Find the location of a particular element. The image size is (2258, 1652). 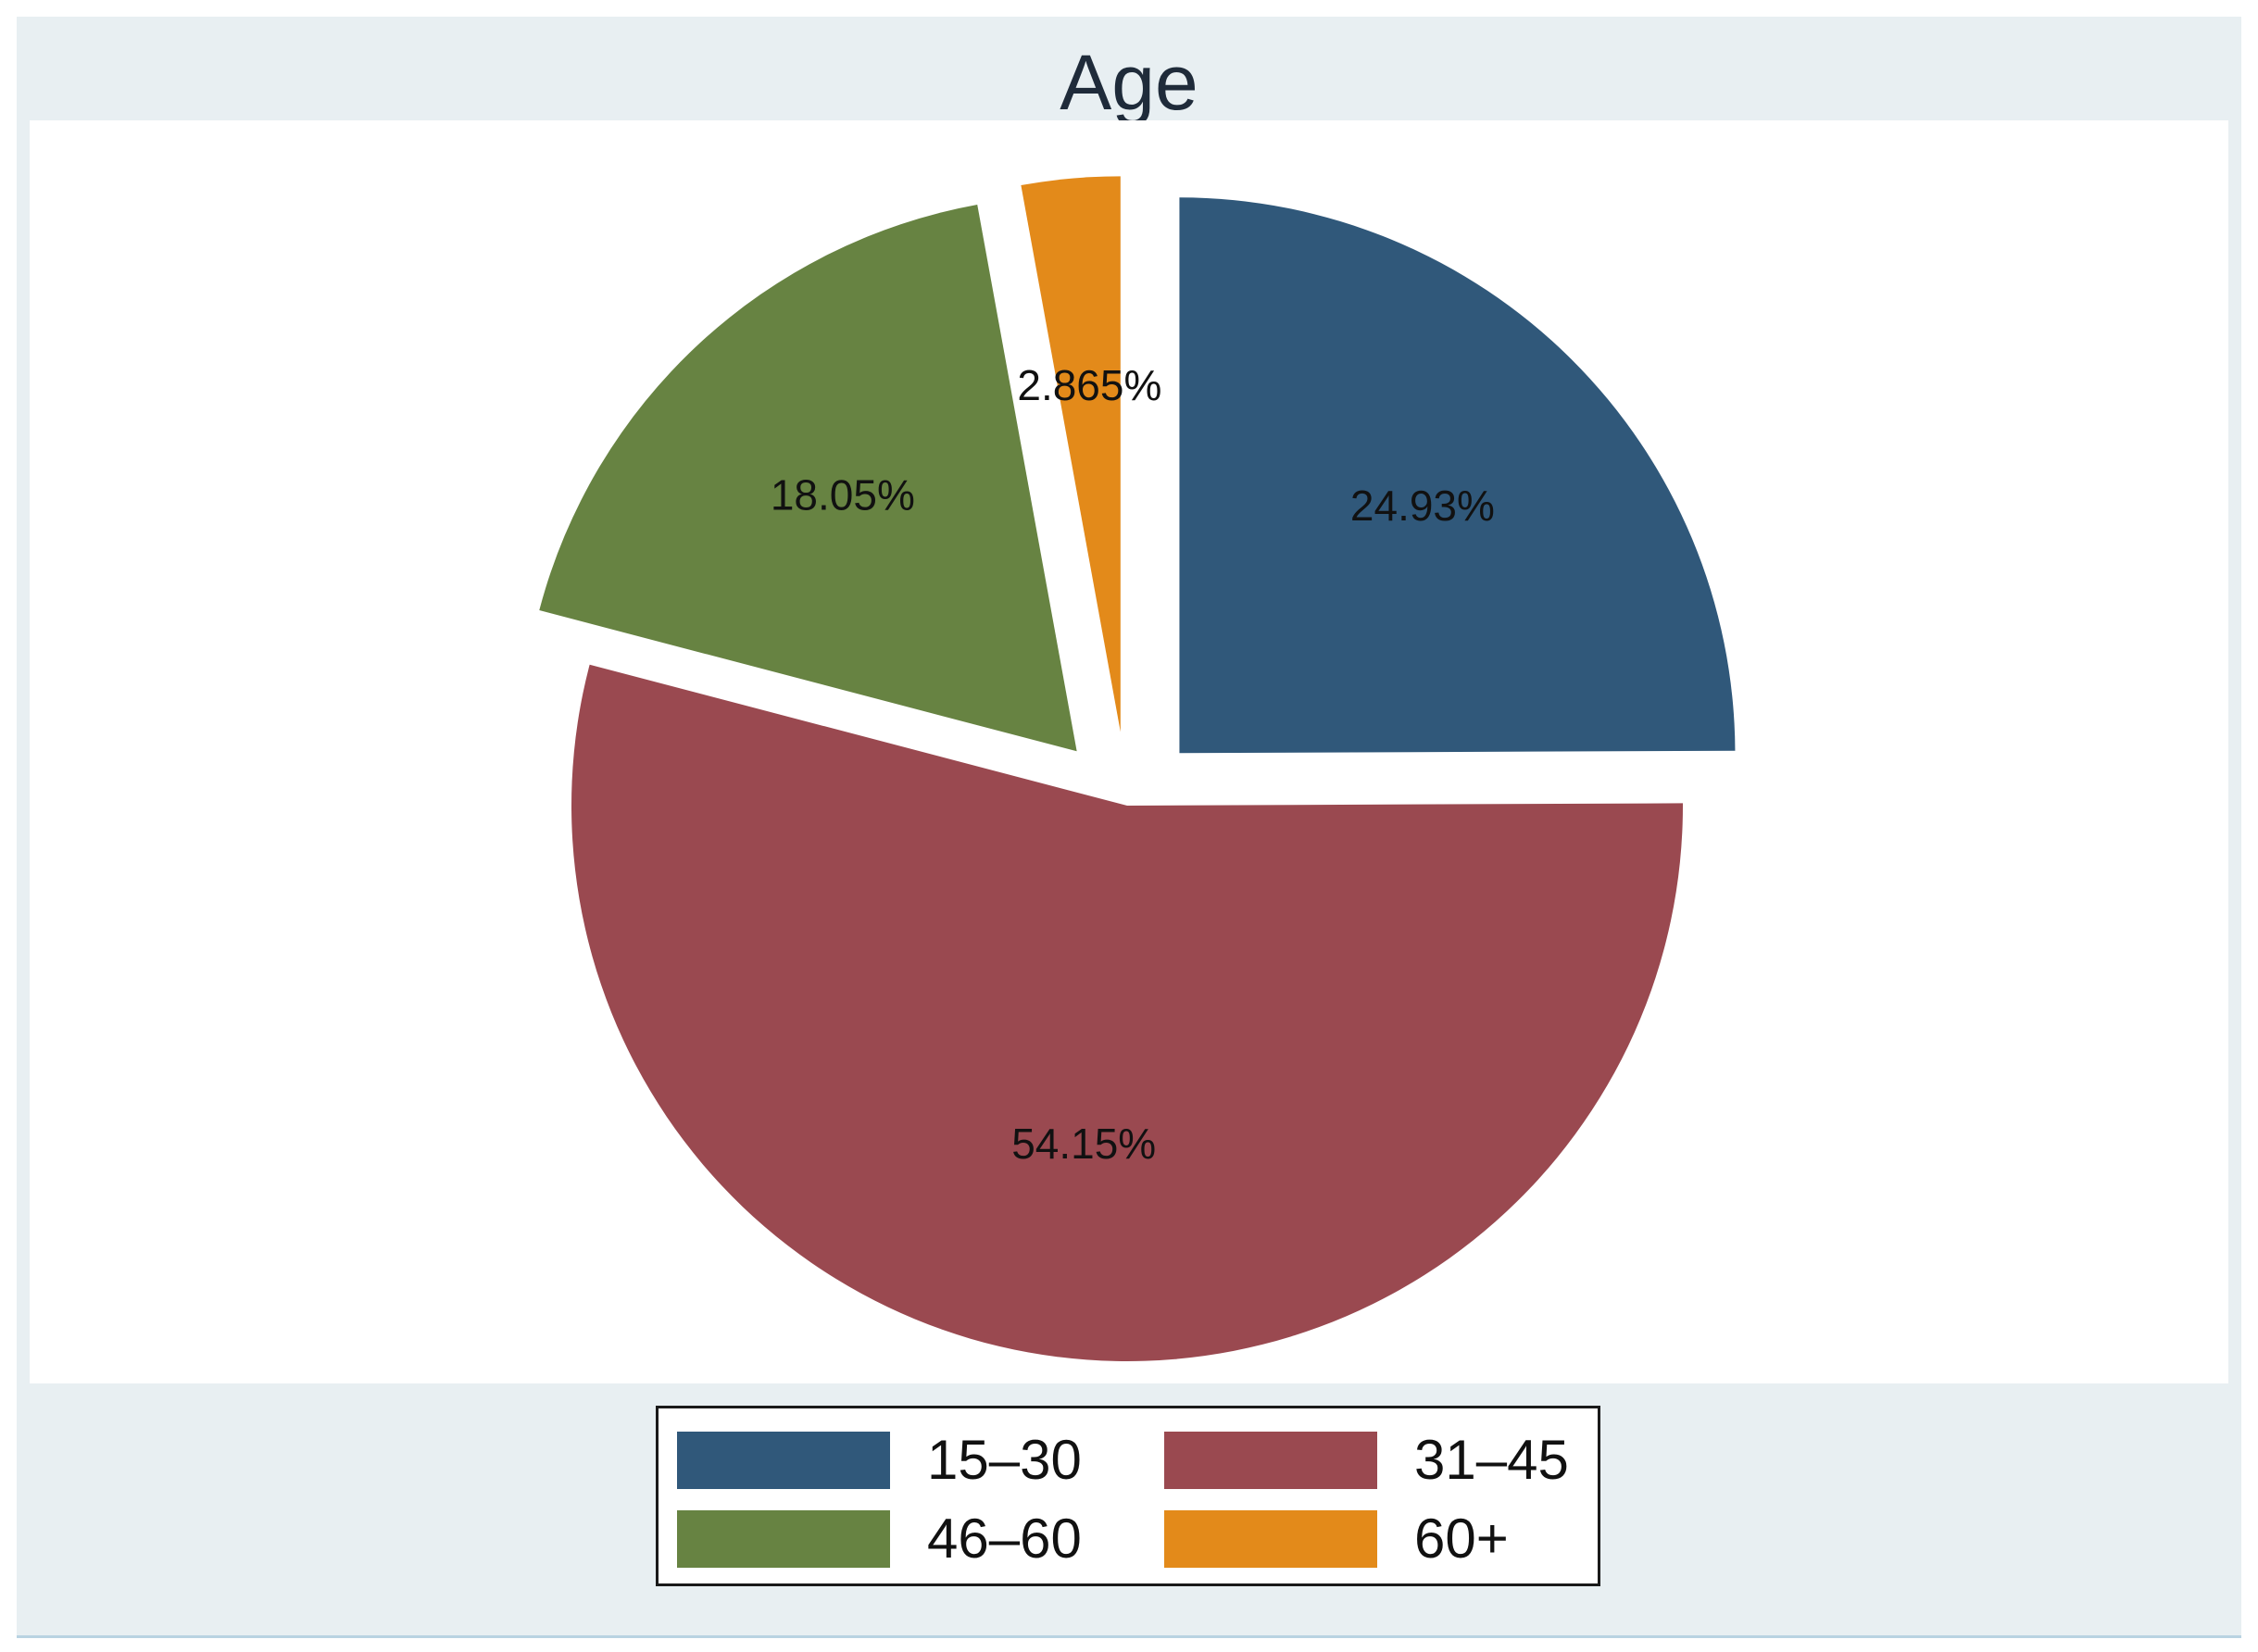

legend-label-31-45: 31–45 is located at coordinates (1491, 1460).